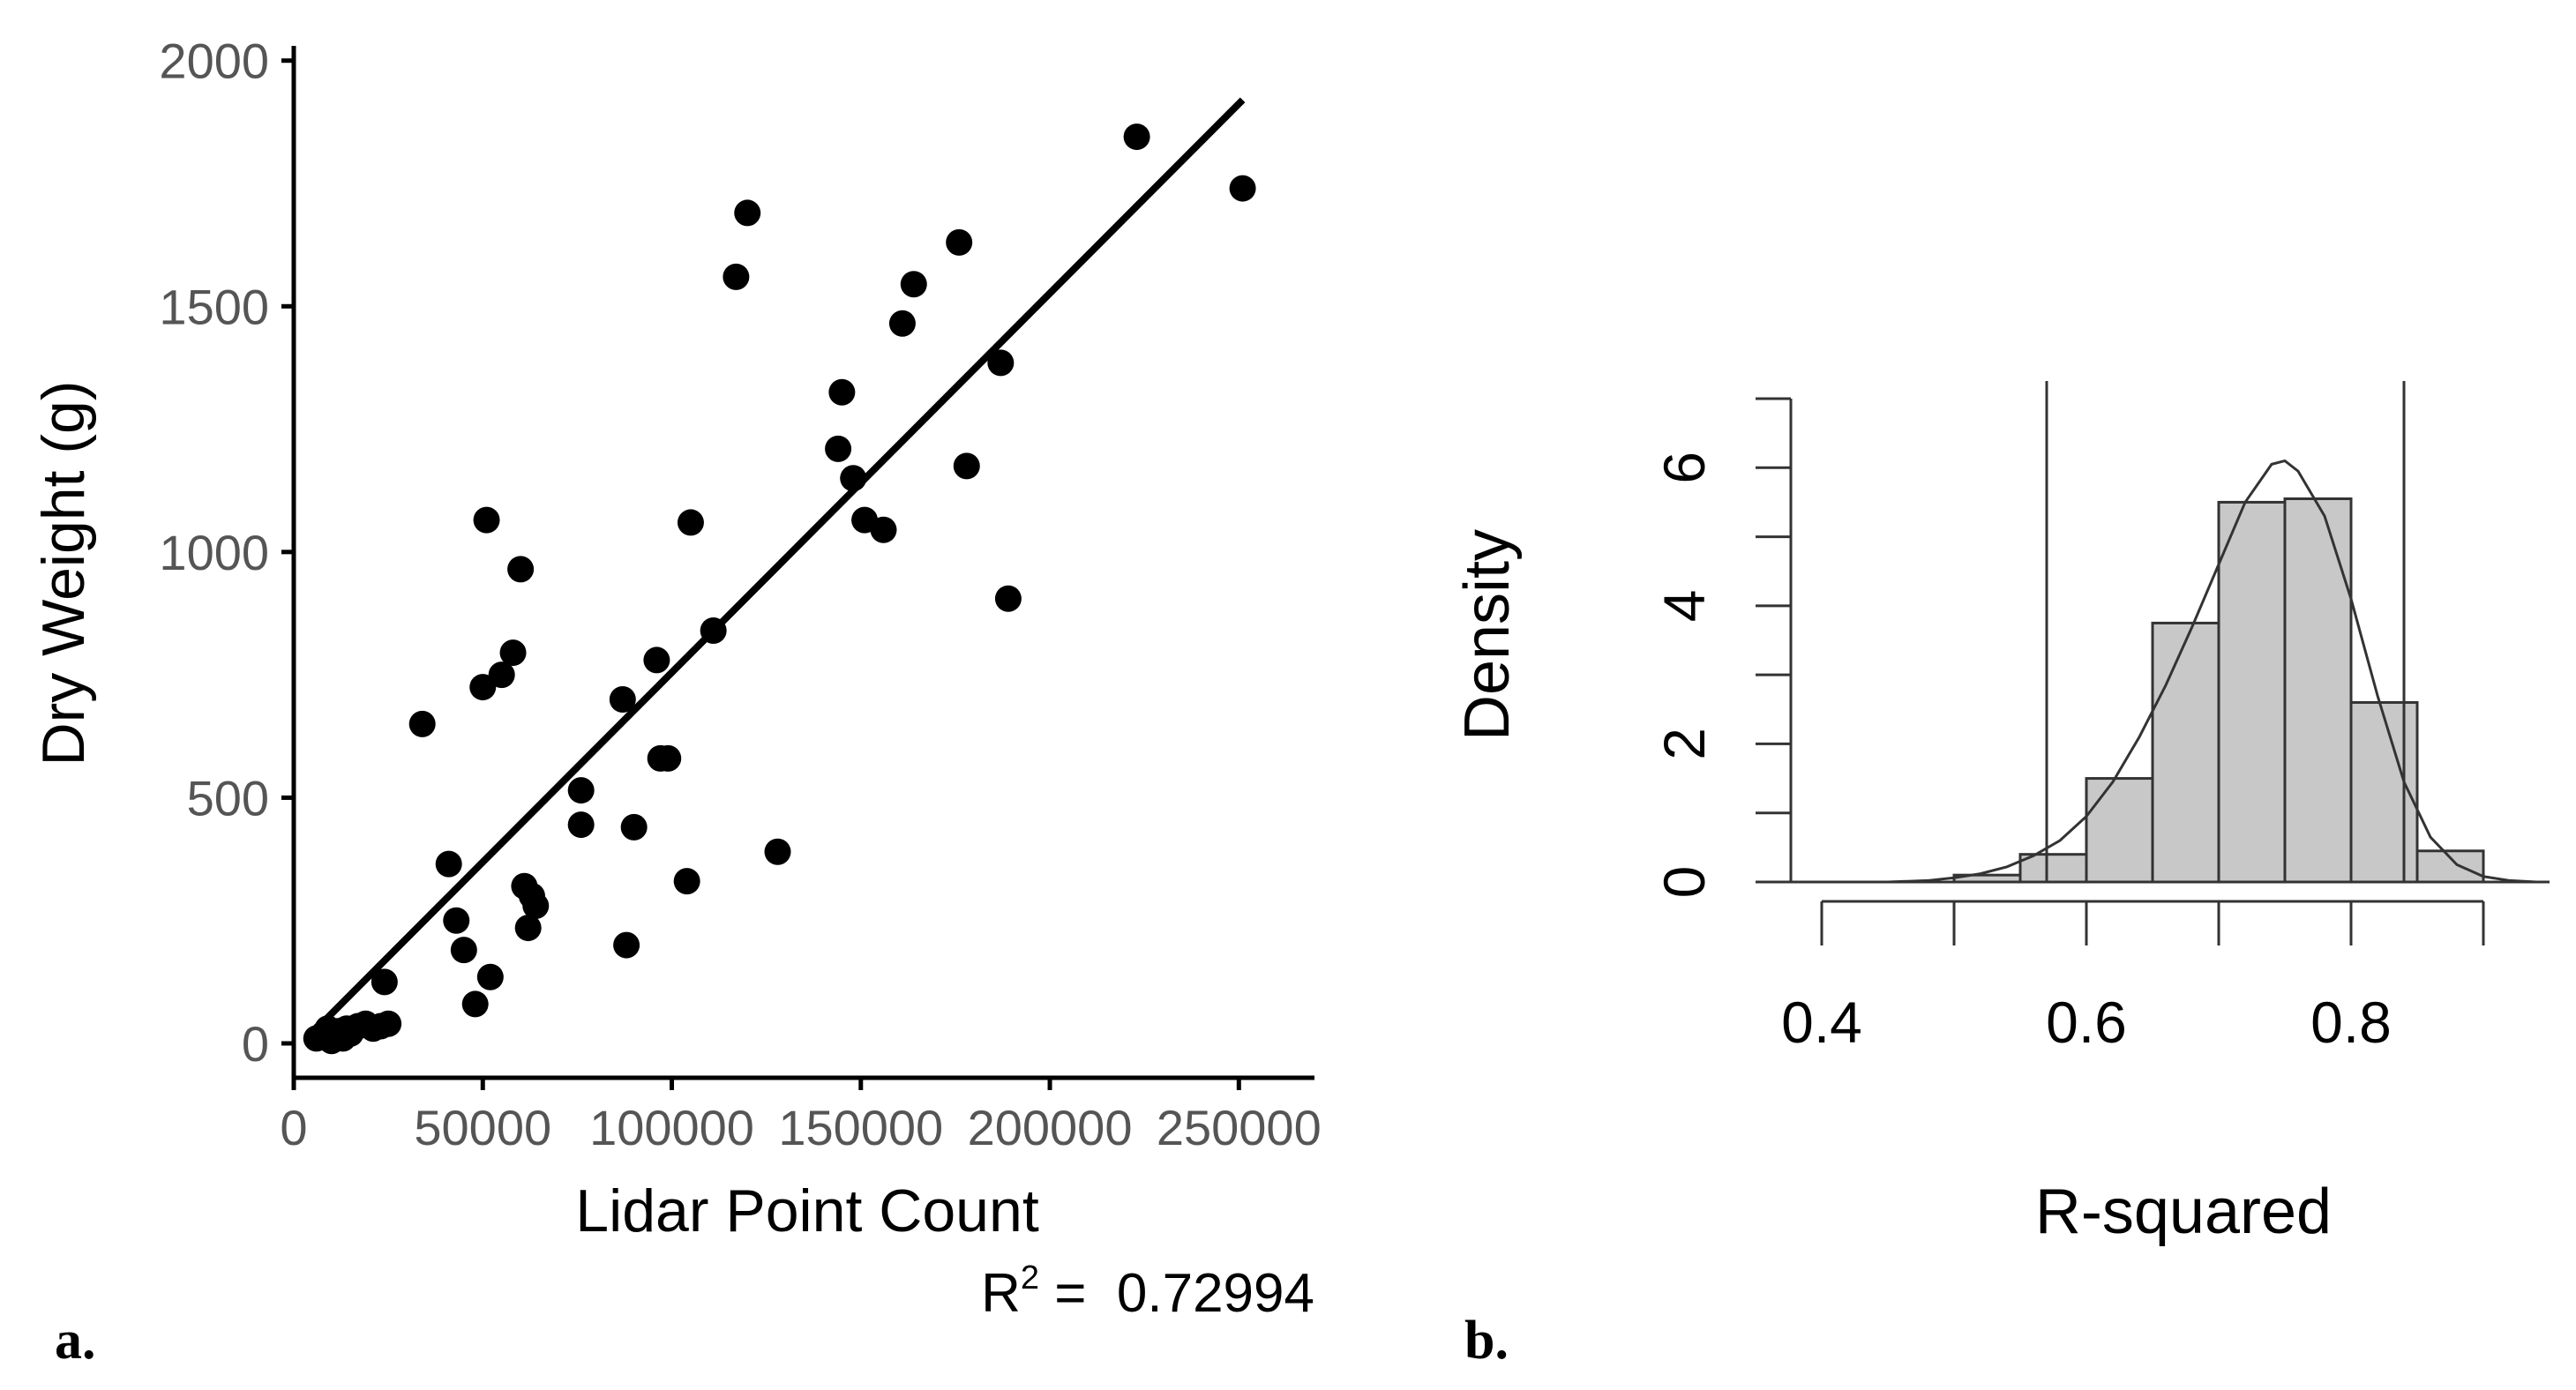 The height and width of the screenshot is (1390, 2576). What do you see at coordinates (2351, 1022) in the screenshot?
I see `x-tick-label: 0.8` at bounding box center [2351, 1022].